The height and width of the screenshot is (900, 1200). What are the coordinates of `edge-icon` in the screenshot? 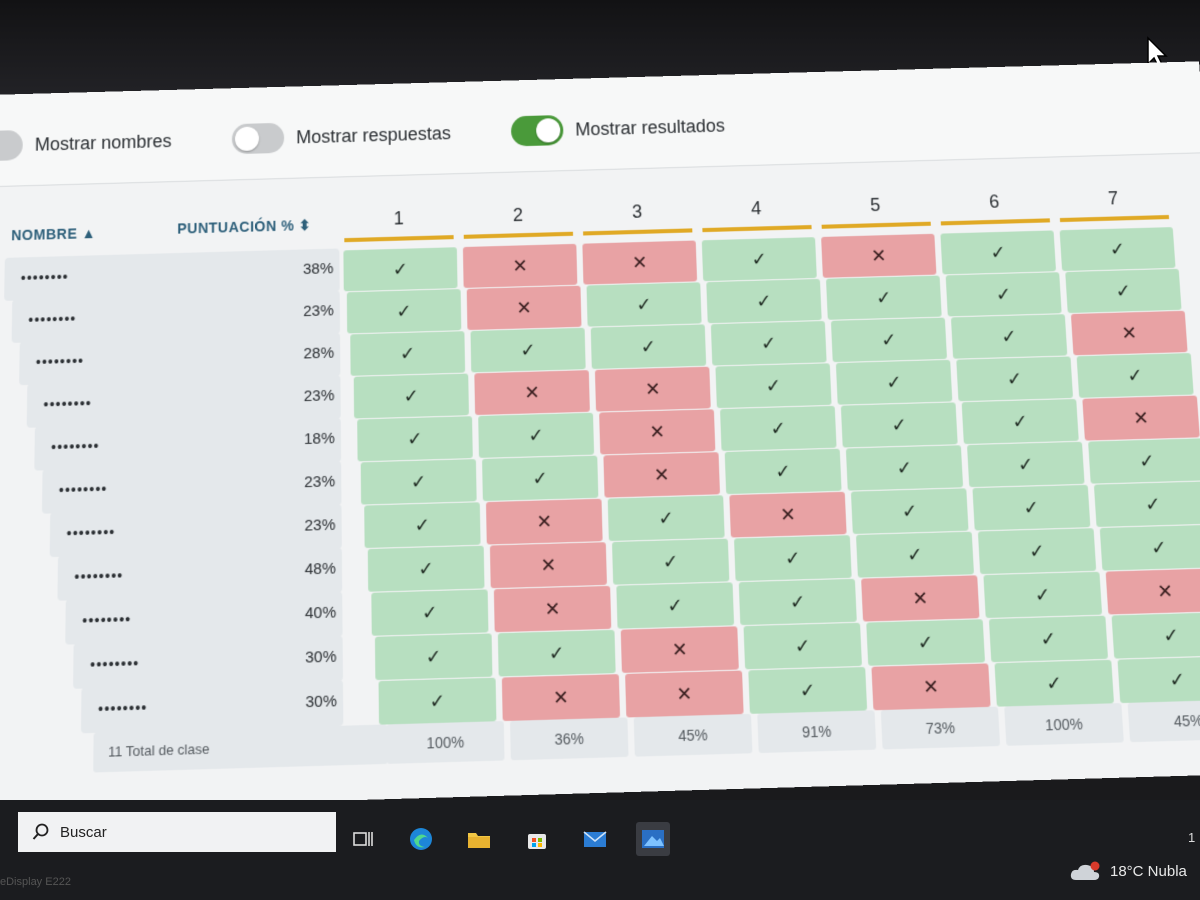 It's located at (421, 839).